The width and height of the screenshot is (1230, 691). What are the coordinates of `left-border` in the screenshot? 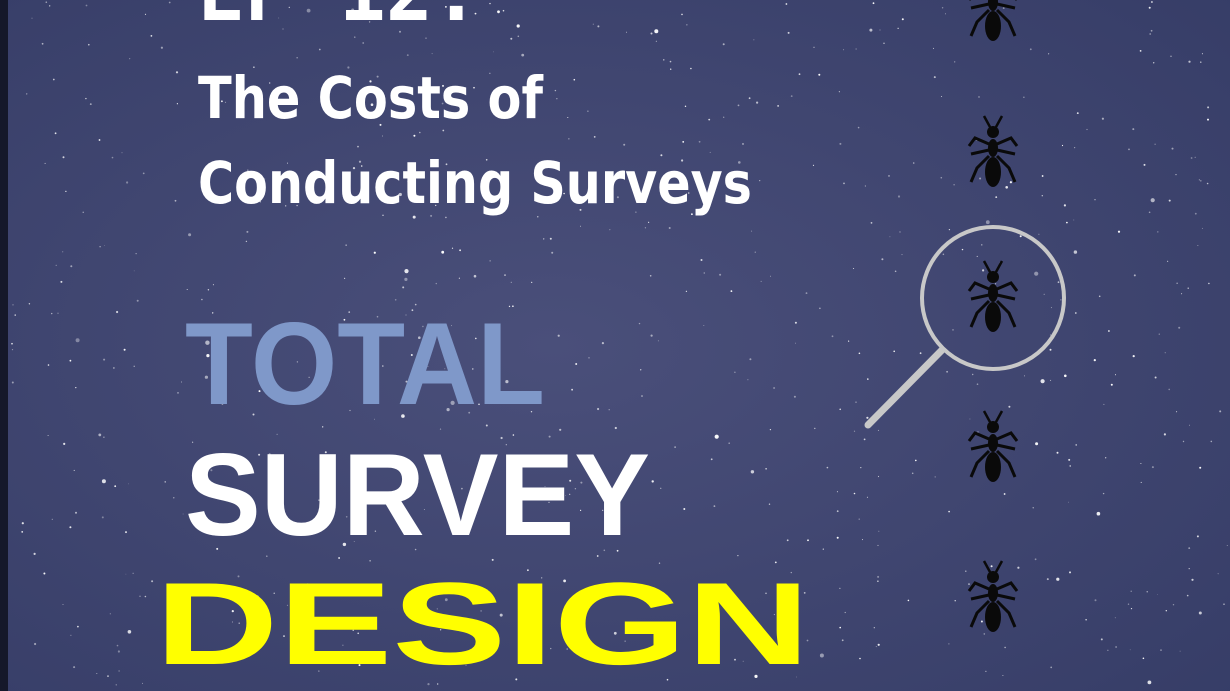 It's located at (4, 345).